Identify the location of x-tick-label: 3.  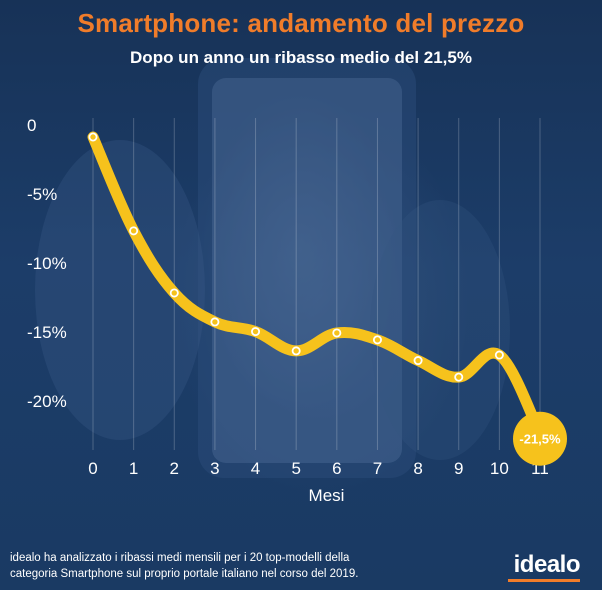
(214, 468).